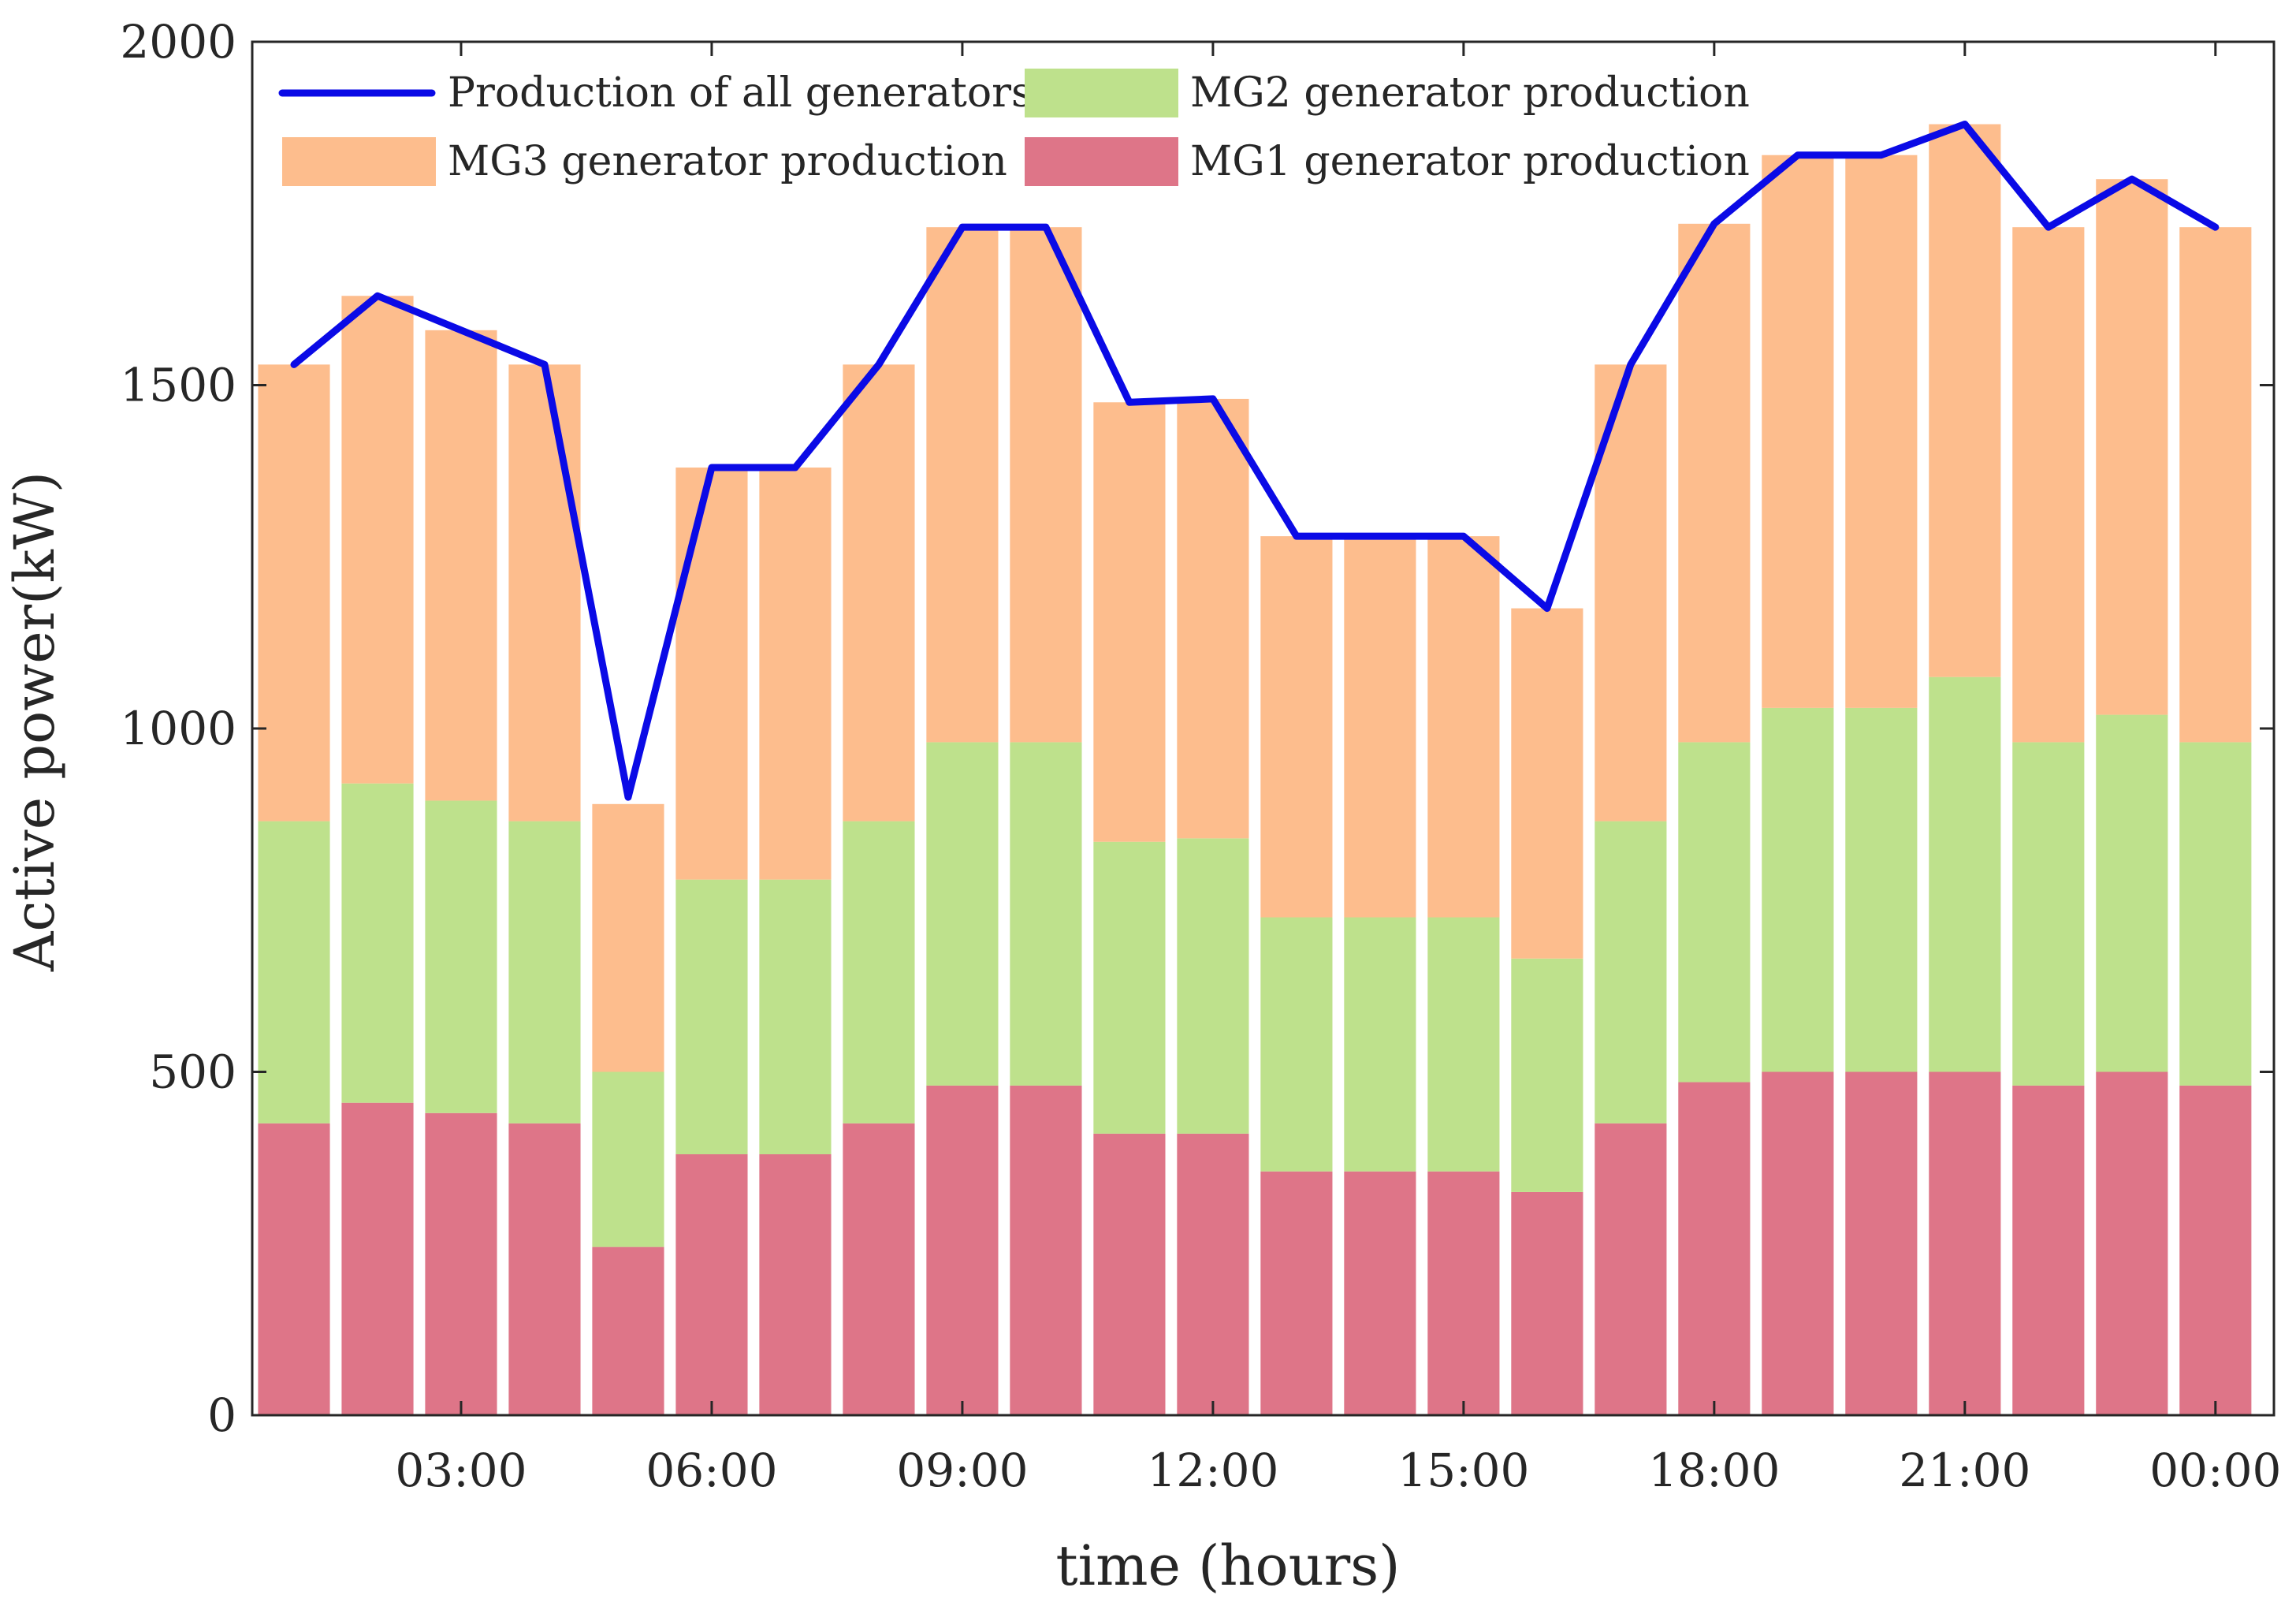  What do you see at coordinates (221, 1415) in the screenshot?
I see `y-tick-label: 0` at bounding box center [221, 1415].